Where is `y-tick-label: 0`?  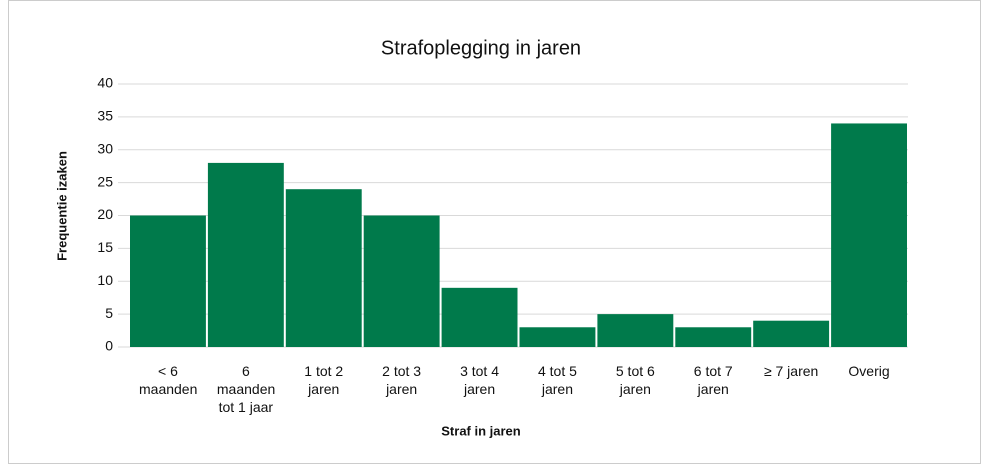
y-tick-label: 0 is located at coordinates (109, 346).